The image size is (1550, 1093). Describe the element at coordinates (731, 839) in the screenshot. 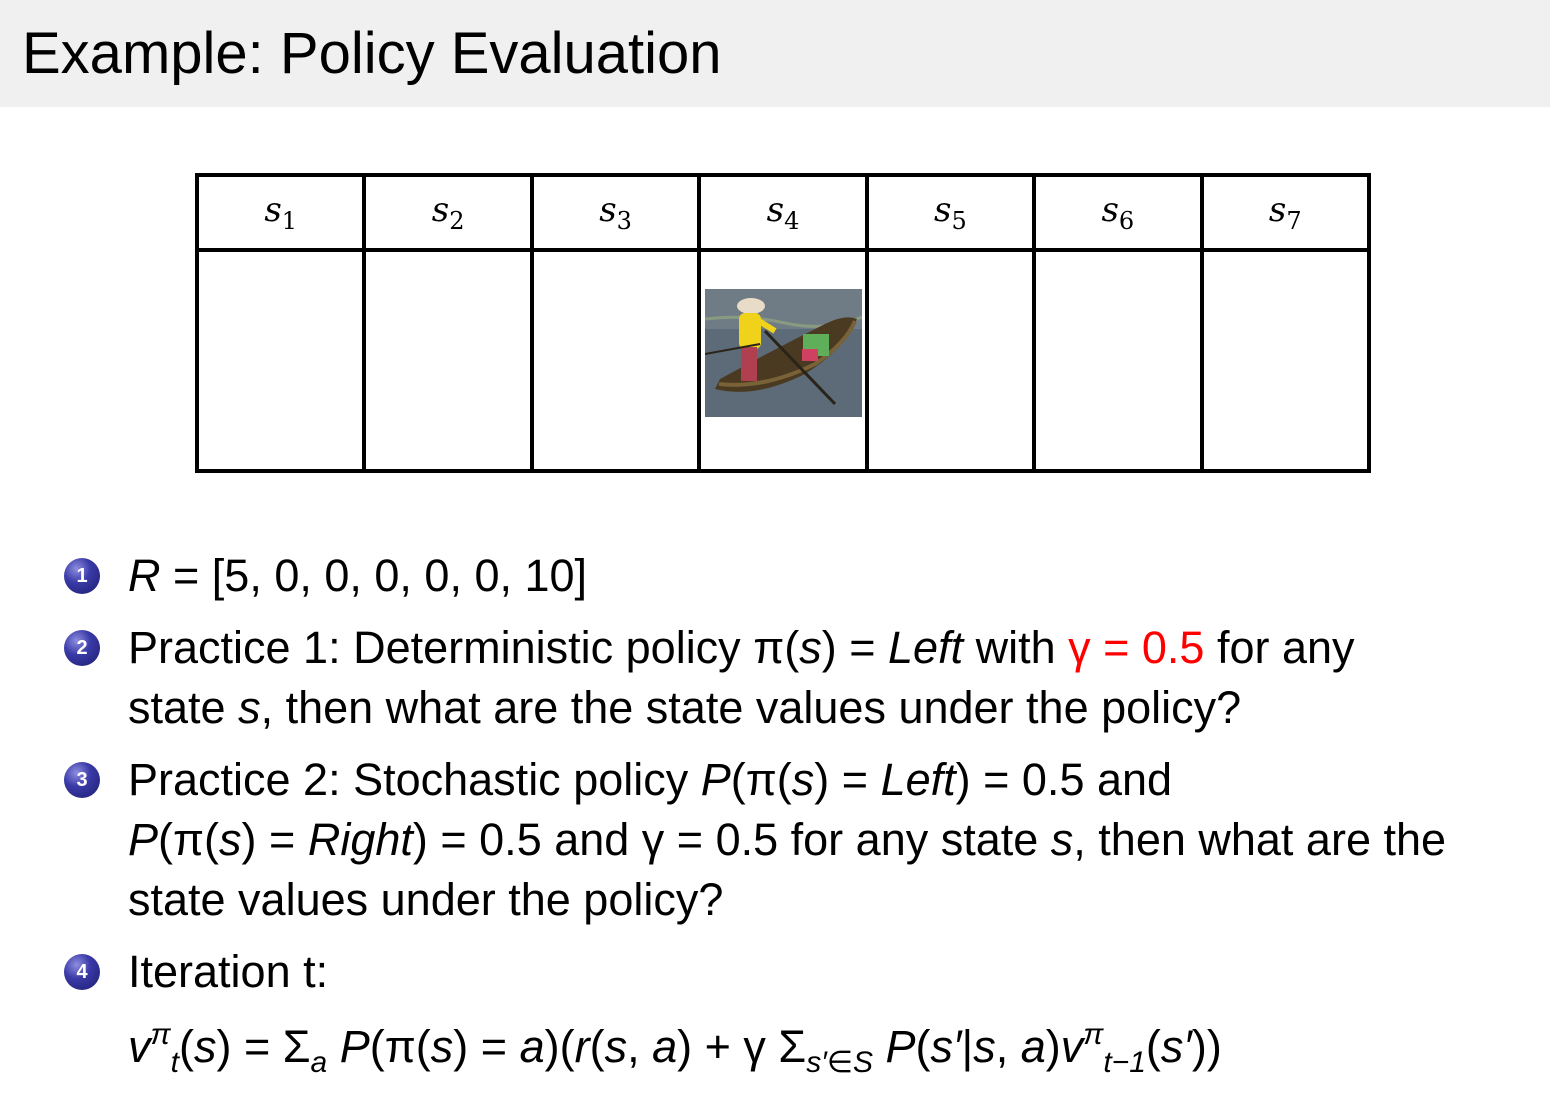

I see `text-segment: ) = 0.5 and γ = 0.5 for any state` at that location.